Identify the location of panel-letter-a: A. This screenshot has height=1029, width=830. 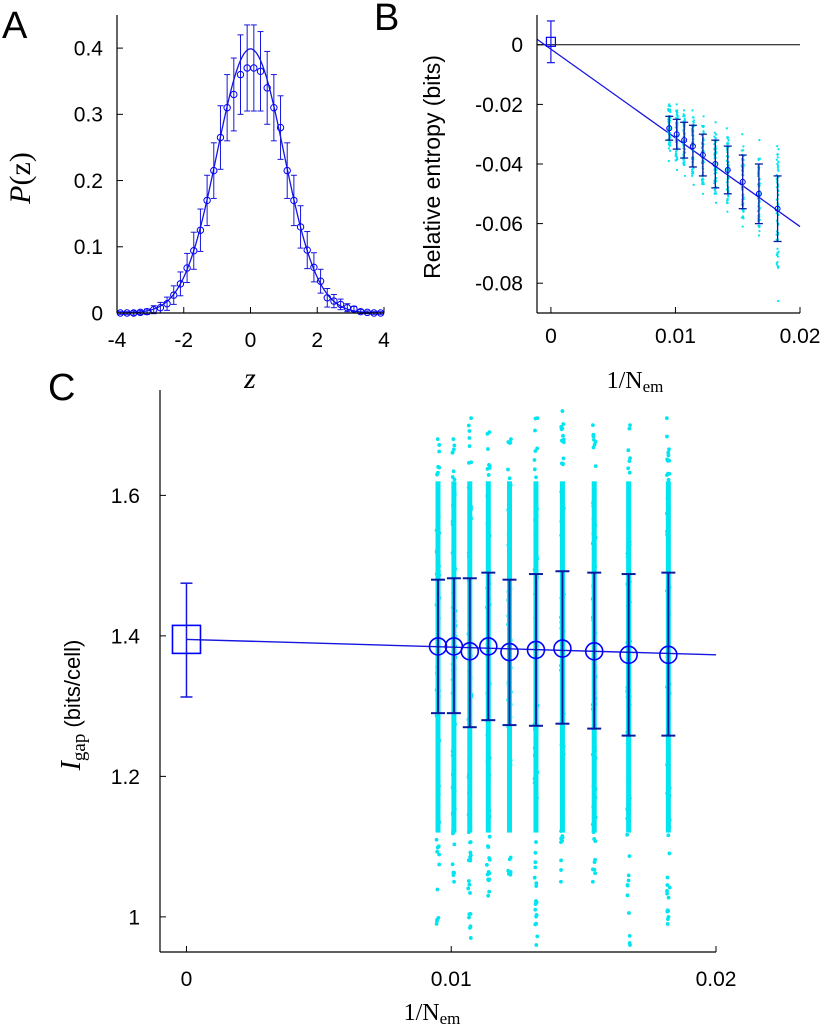
(15, 26).